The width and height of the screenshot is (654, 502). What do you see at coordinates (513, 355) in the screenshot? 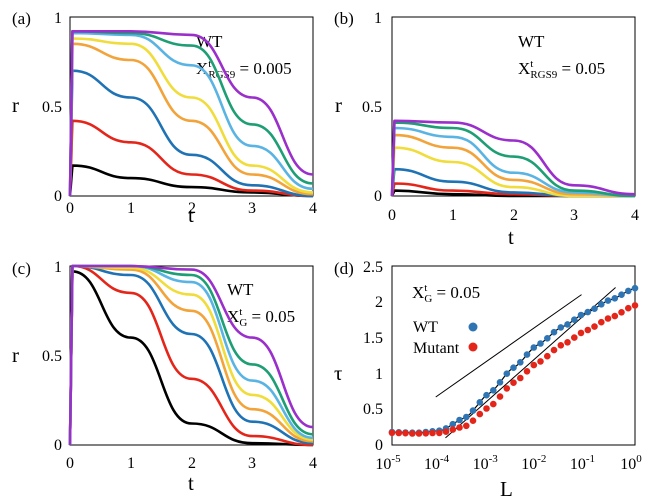
I see `panel-d-frame` at bounding box center [513, 355].